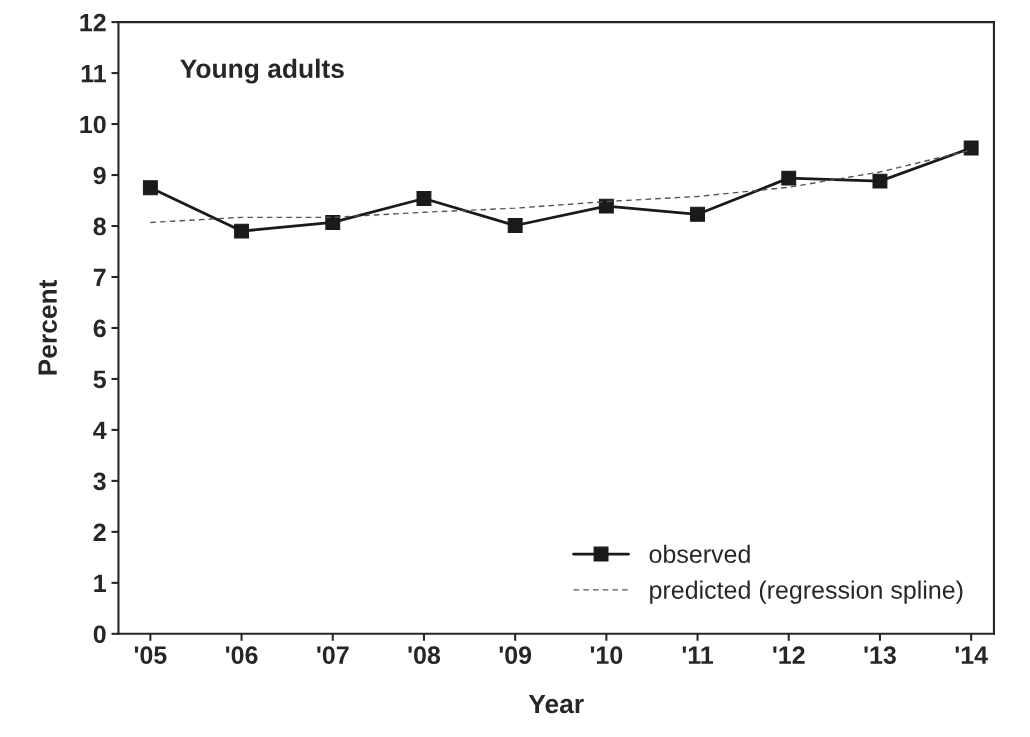 This screenshot has height=737, width=1030. What do you see at coordinates (698, 655) in the screenshot?
I see `x-tick-label: '11` at bounding box center [698, 655].